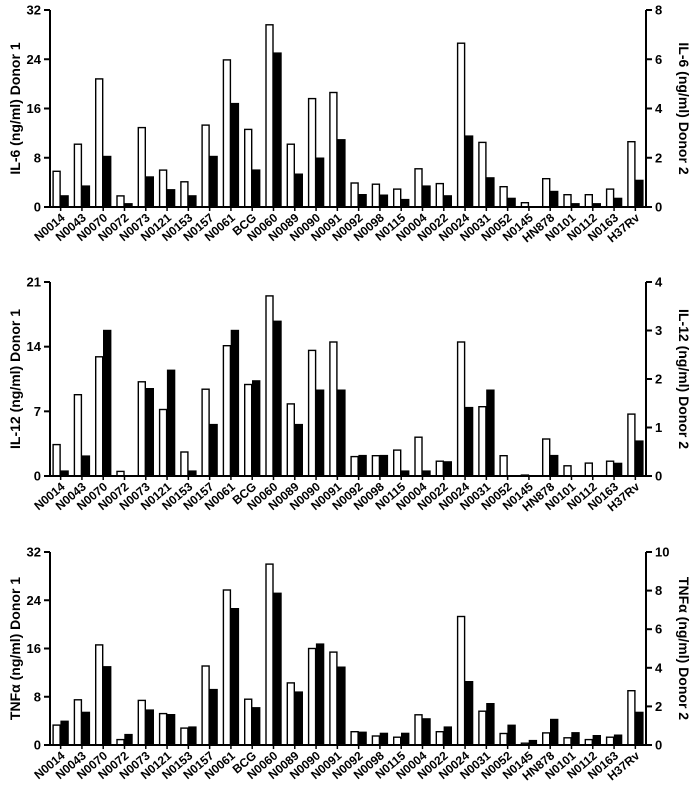 This screenshot has height=800, width=697. What do you see at coordinates (34, 648) in the screenshot?
I see `left-tick-label: 16` at bounding box center [34, 648].